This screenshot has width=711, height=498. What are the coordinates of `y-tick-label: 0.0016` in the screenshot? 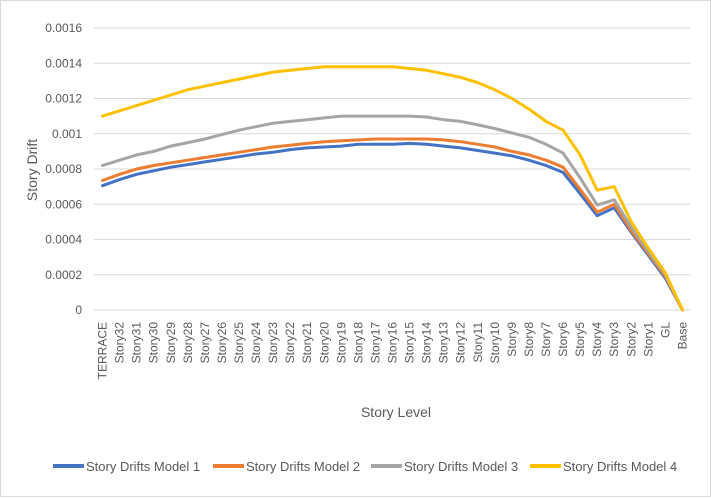 It's located at (63, 28).